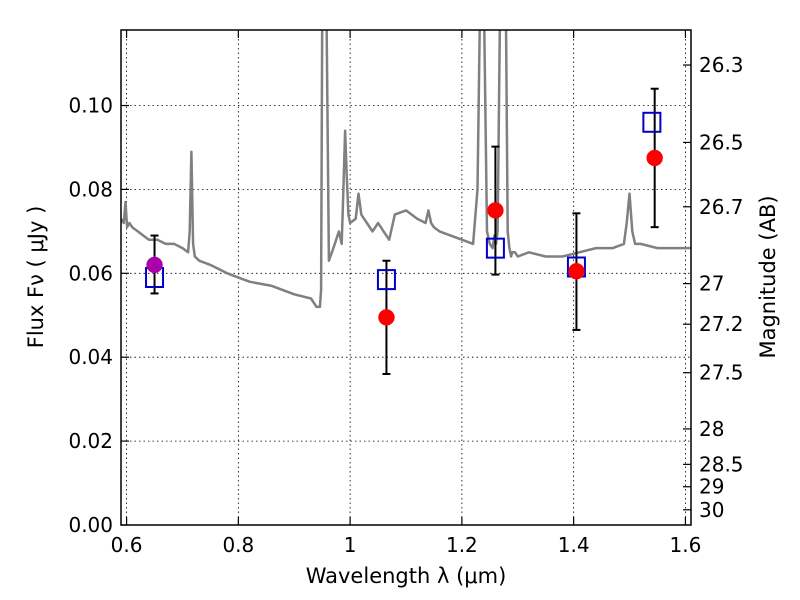 The height and width of the screenshot is (600, 800). I want to click on mag-tick-label: 27.2, so click(721, 324).